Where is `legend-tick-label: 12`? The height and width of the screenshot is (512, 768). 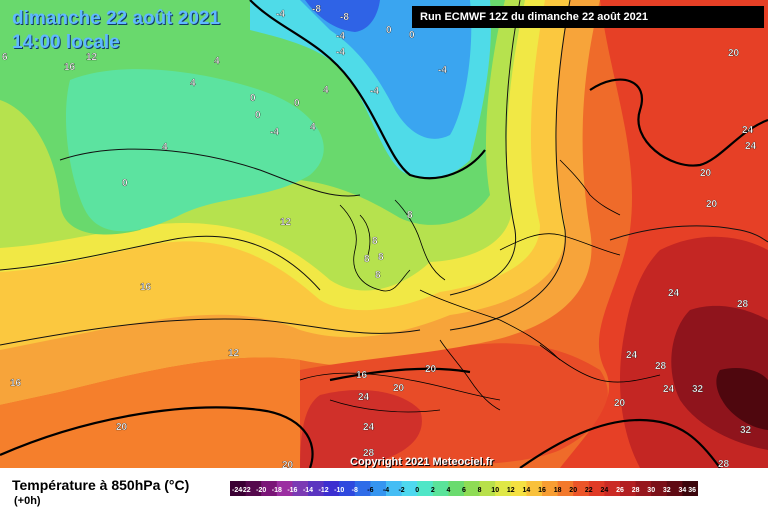
legend-tick-label: 12 is located at coordinates (511, 490).